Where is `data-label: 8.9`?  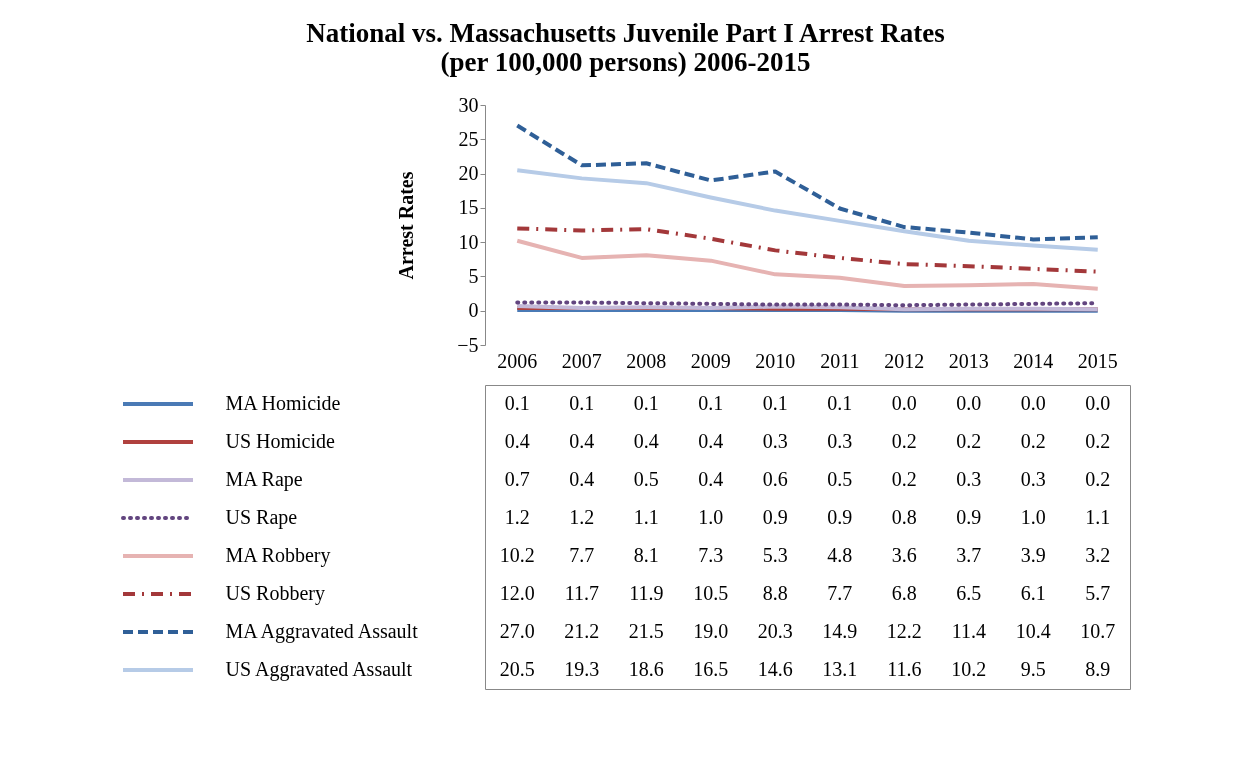 data-label: 8.9 is located at coordinates (1098, 669).